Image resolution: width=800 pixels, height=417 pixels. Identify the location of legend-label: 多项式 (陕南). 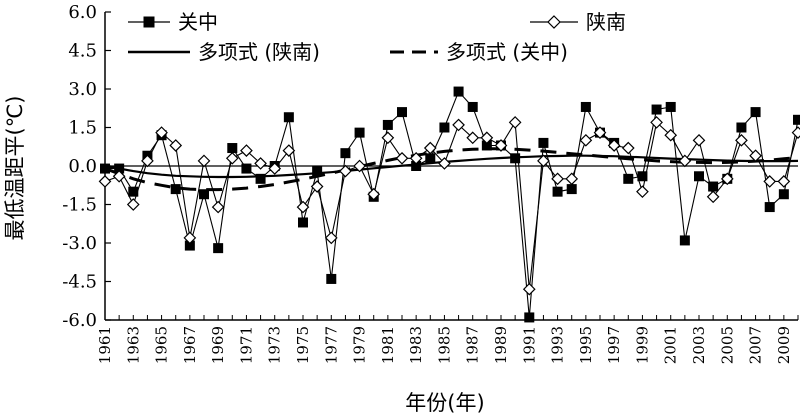
(259, 52).